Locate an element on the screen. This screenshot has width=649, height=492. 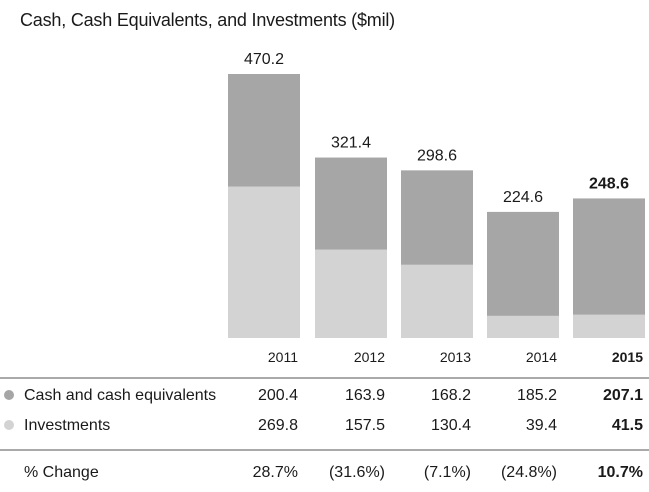
value-cash-2013: 168.2 is located at coordinates (451, 395).